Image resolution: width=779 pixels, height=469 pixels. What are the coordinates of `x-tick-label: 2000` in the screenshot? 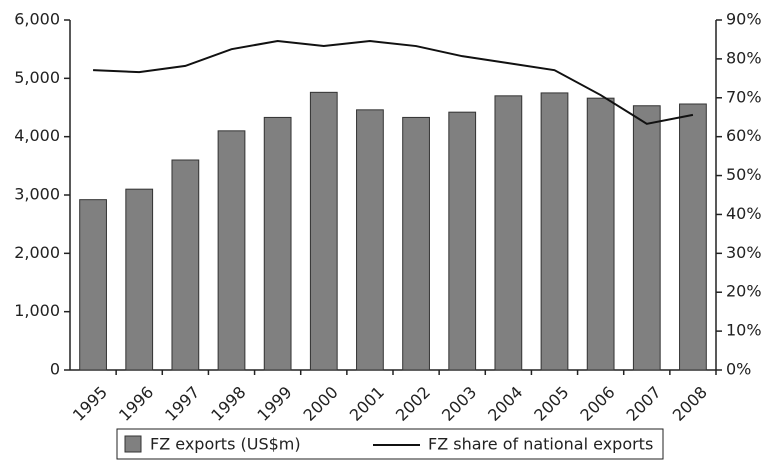 It's located at (321, 404).